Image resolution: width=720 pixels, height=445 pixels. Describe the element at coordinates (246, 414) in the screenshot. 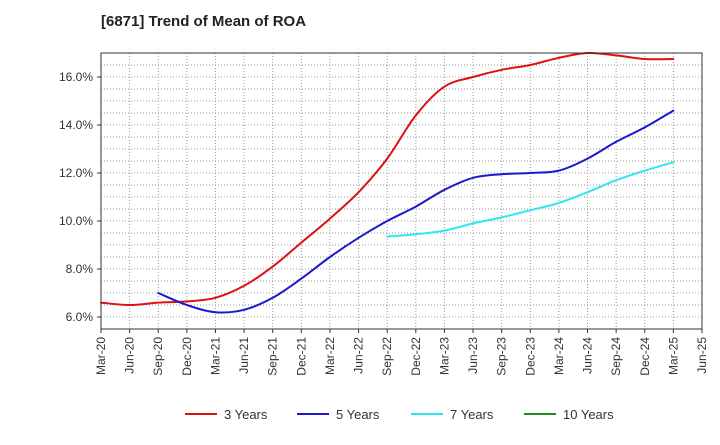

I see `legend-label: 3 Years` at that location.